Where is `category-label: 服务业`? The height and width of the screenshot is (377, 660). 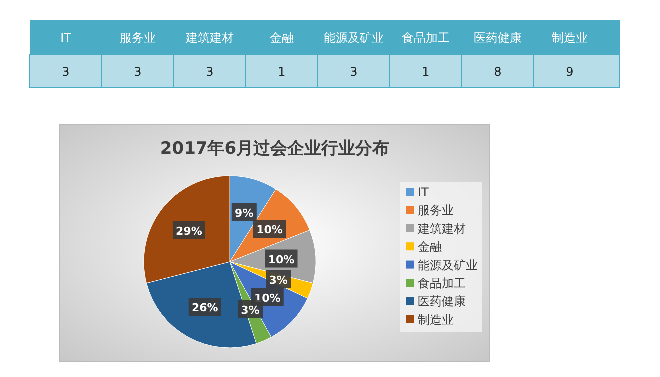 category-label: 服务业 is located at coordinates (138, 38).